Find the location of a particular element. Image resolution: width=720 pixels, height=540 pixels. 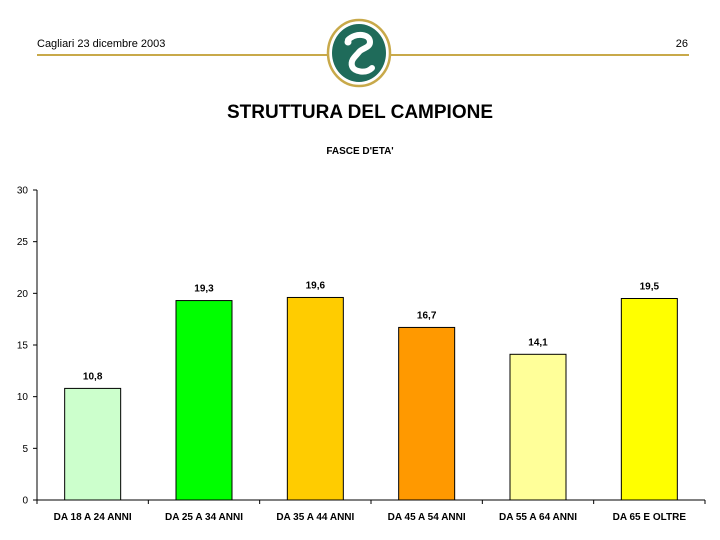

header-location-date: Cagliari 23 dicembre 2003 is located at coordinates (101, 44).